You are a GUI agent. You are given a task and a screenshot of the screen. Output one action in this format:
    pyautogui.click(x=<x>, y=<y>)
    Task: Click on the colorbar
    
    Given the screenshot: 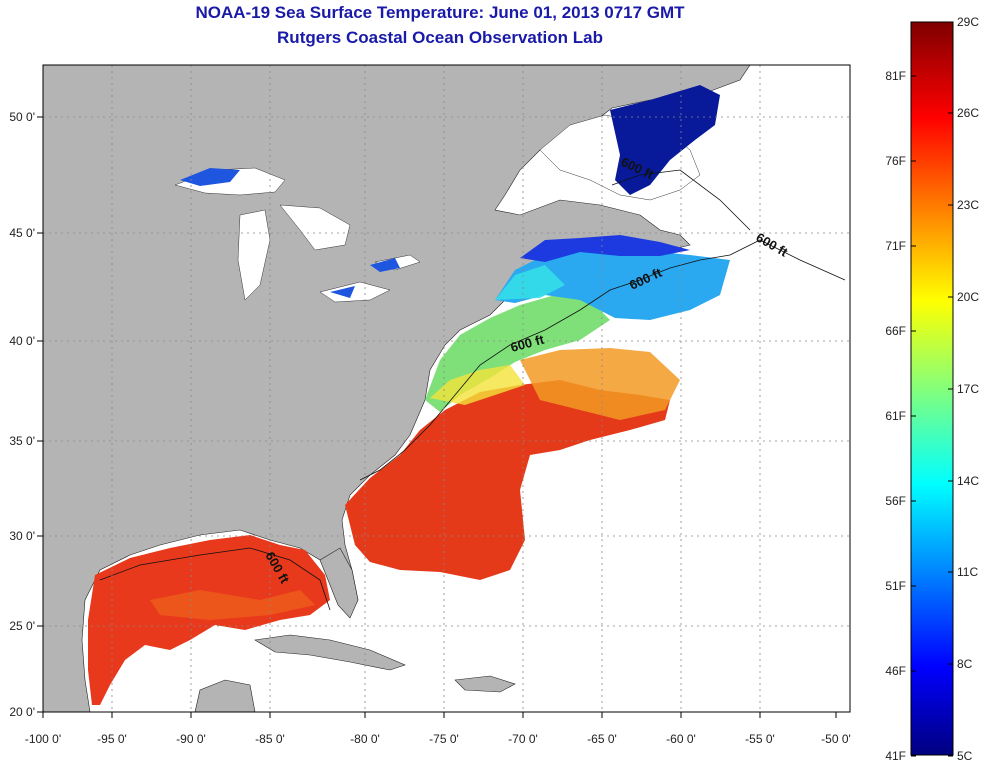 What is the action you would take?
    pyautogui.click(x=932, y=388)
    